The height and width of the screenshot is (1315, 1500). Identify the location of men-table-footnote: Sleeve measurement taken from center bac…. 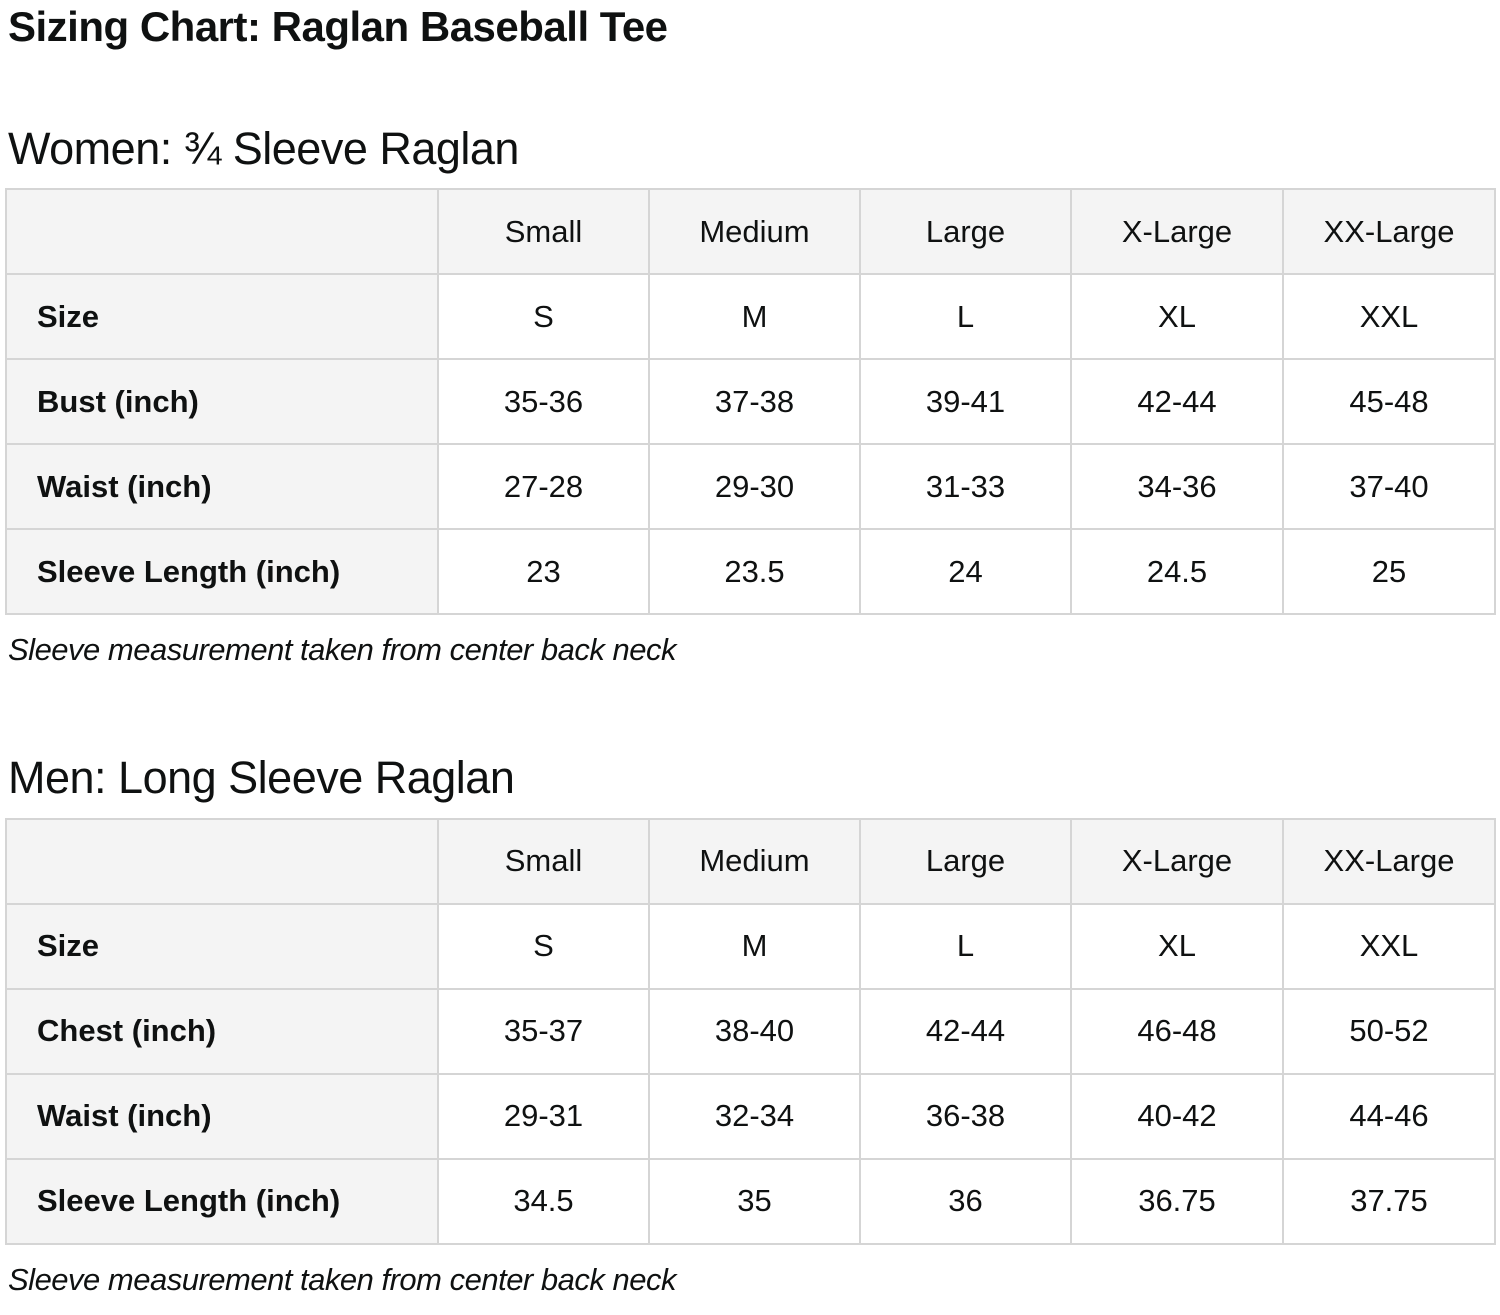
(342, 1279).